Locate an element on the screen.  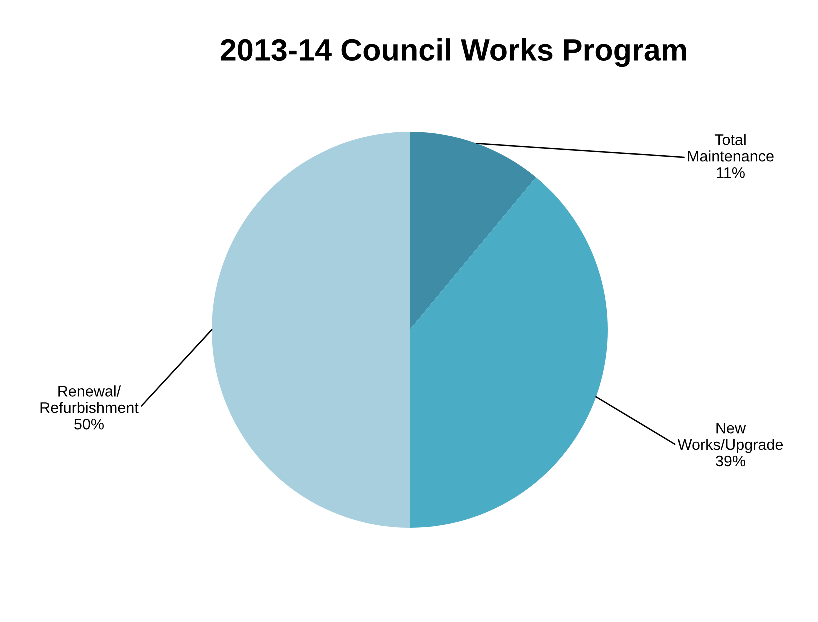
slice-label: New Works/Upgrade is located at coordinates (731, 438).